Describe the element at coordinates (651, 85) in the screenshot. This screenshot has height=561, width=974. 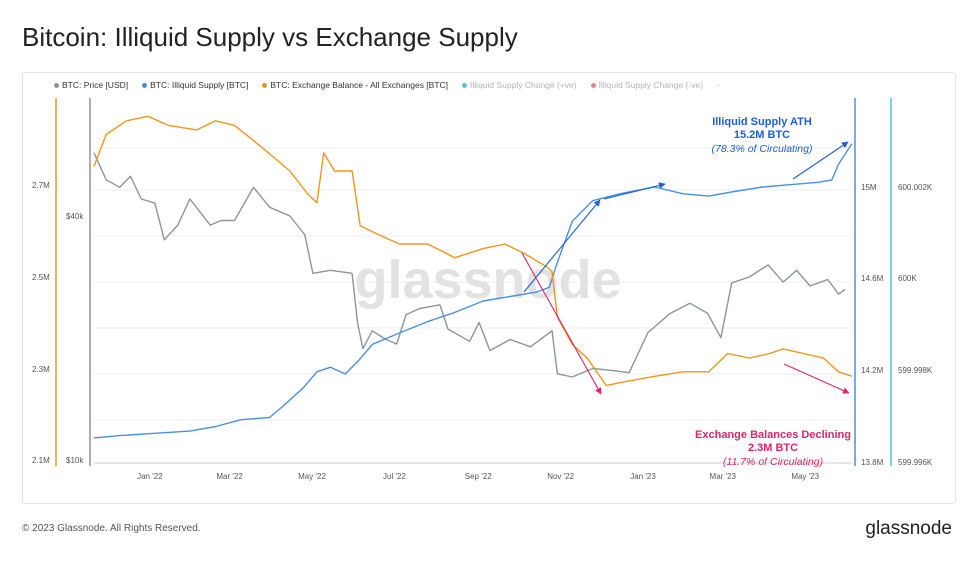
I see `legend-label-change-neg: Illiquid Supply Change (-ve)` at that location.